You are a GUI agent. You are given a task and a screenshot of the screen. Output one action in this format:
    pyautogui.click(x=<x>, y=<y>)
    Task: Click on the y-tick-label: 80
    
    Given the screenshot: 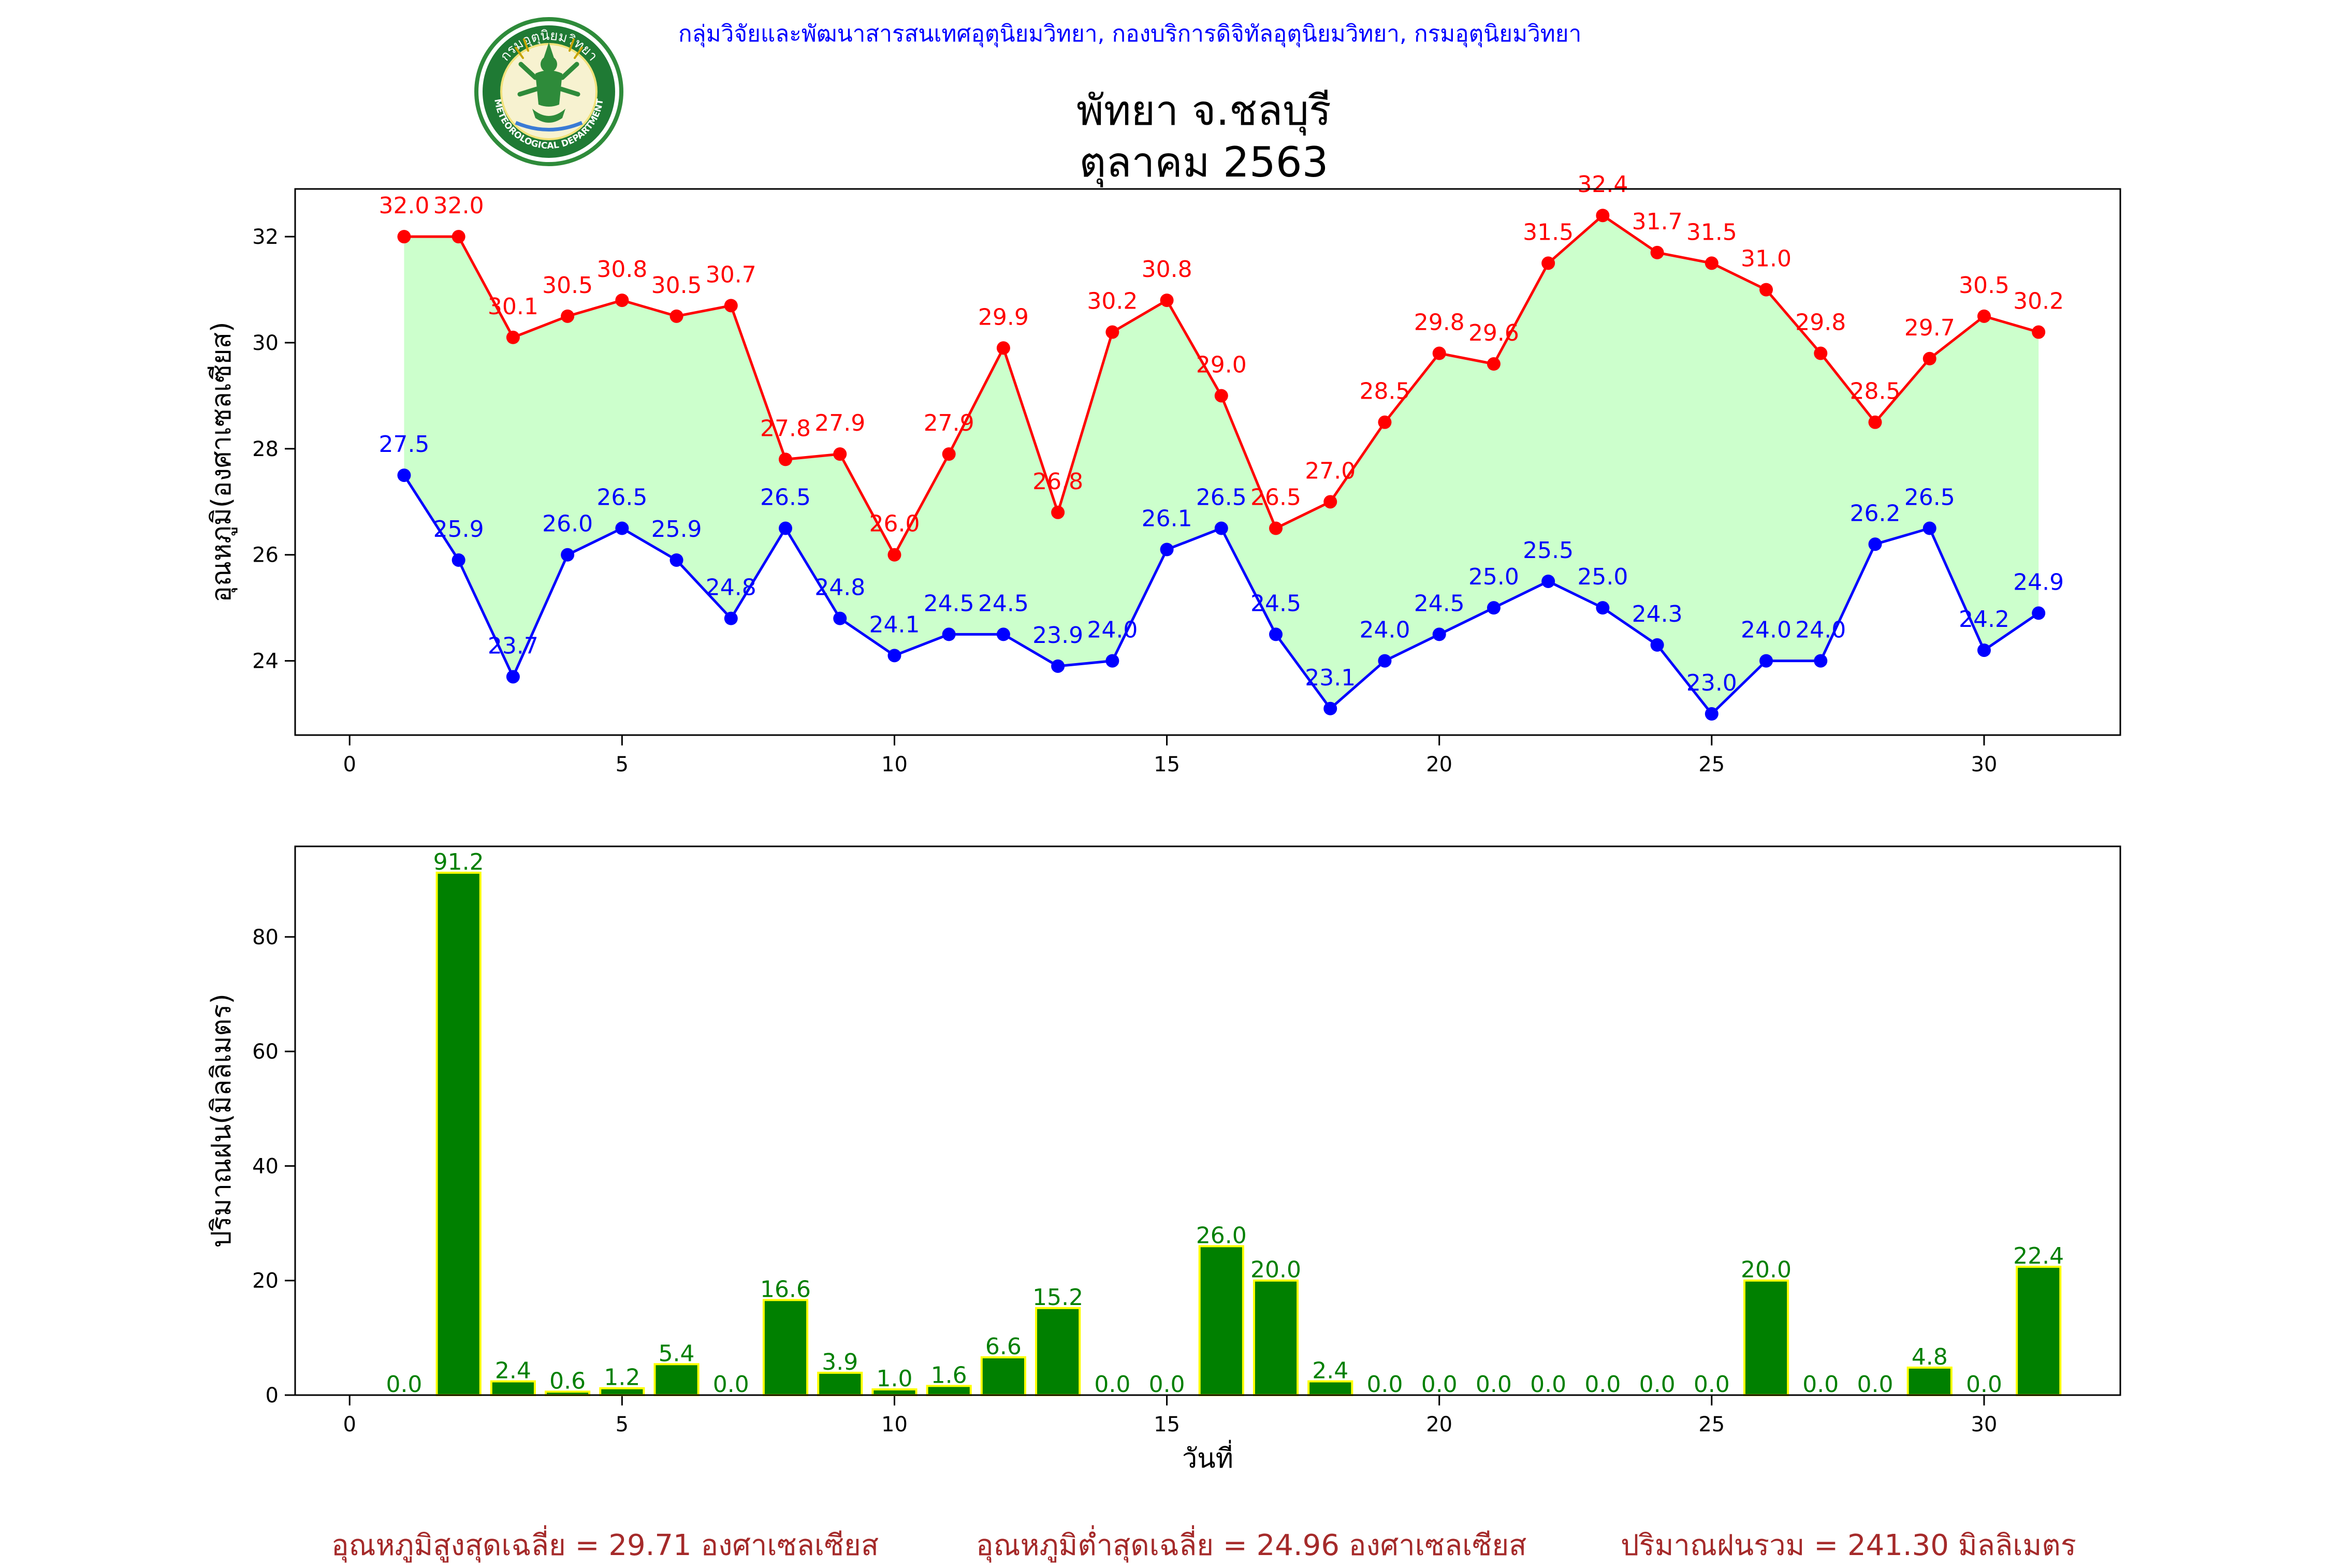 What is the action you would take?
    pyautogui.click(x=265, y=937)
    